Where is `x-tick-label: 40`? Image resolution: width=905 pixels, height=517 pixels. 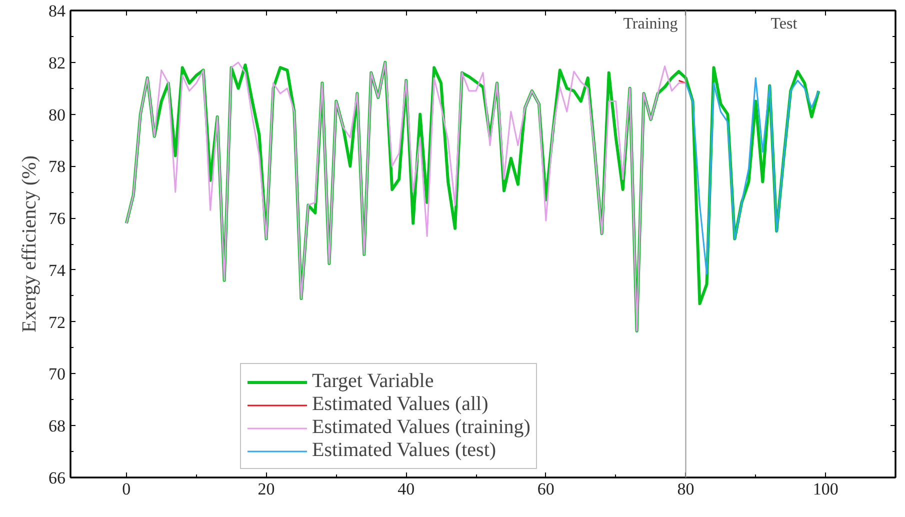
x-tick-label: 40 is located at coordinates (406, 489).